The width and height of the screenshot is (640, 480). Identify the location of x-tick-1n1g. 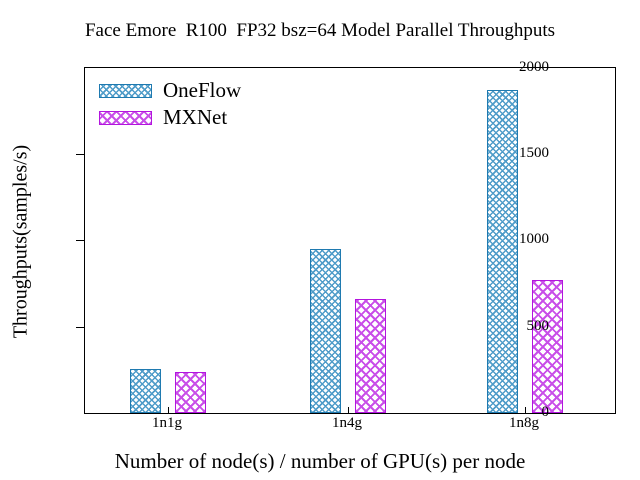
(168, 410).